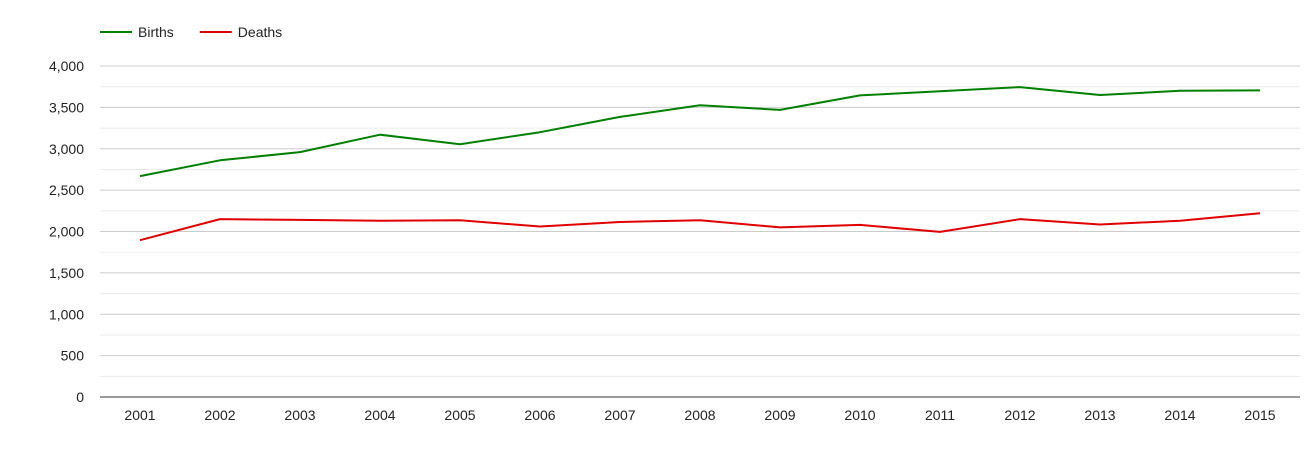 The image size is (1305, 455). I want to click on x-tick-label: 2005, so click(459, 415).